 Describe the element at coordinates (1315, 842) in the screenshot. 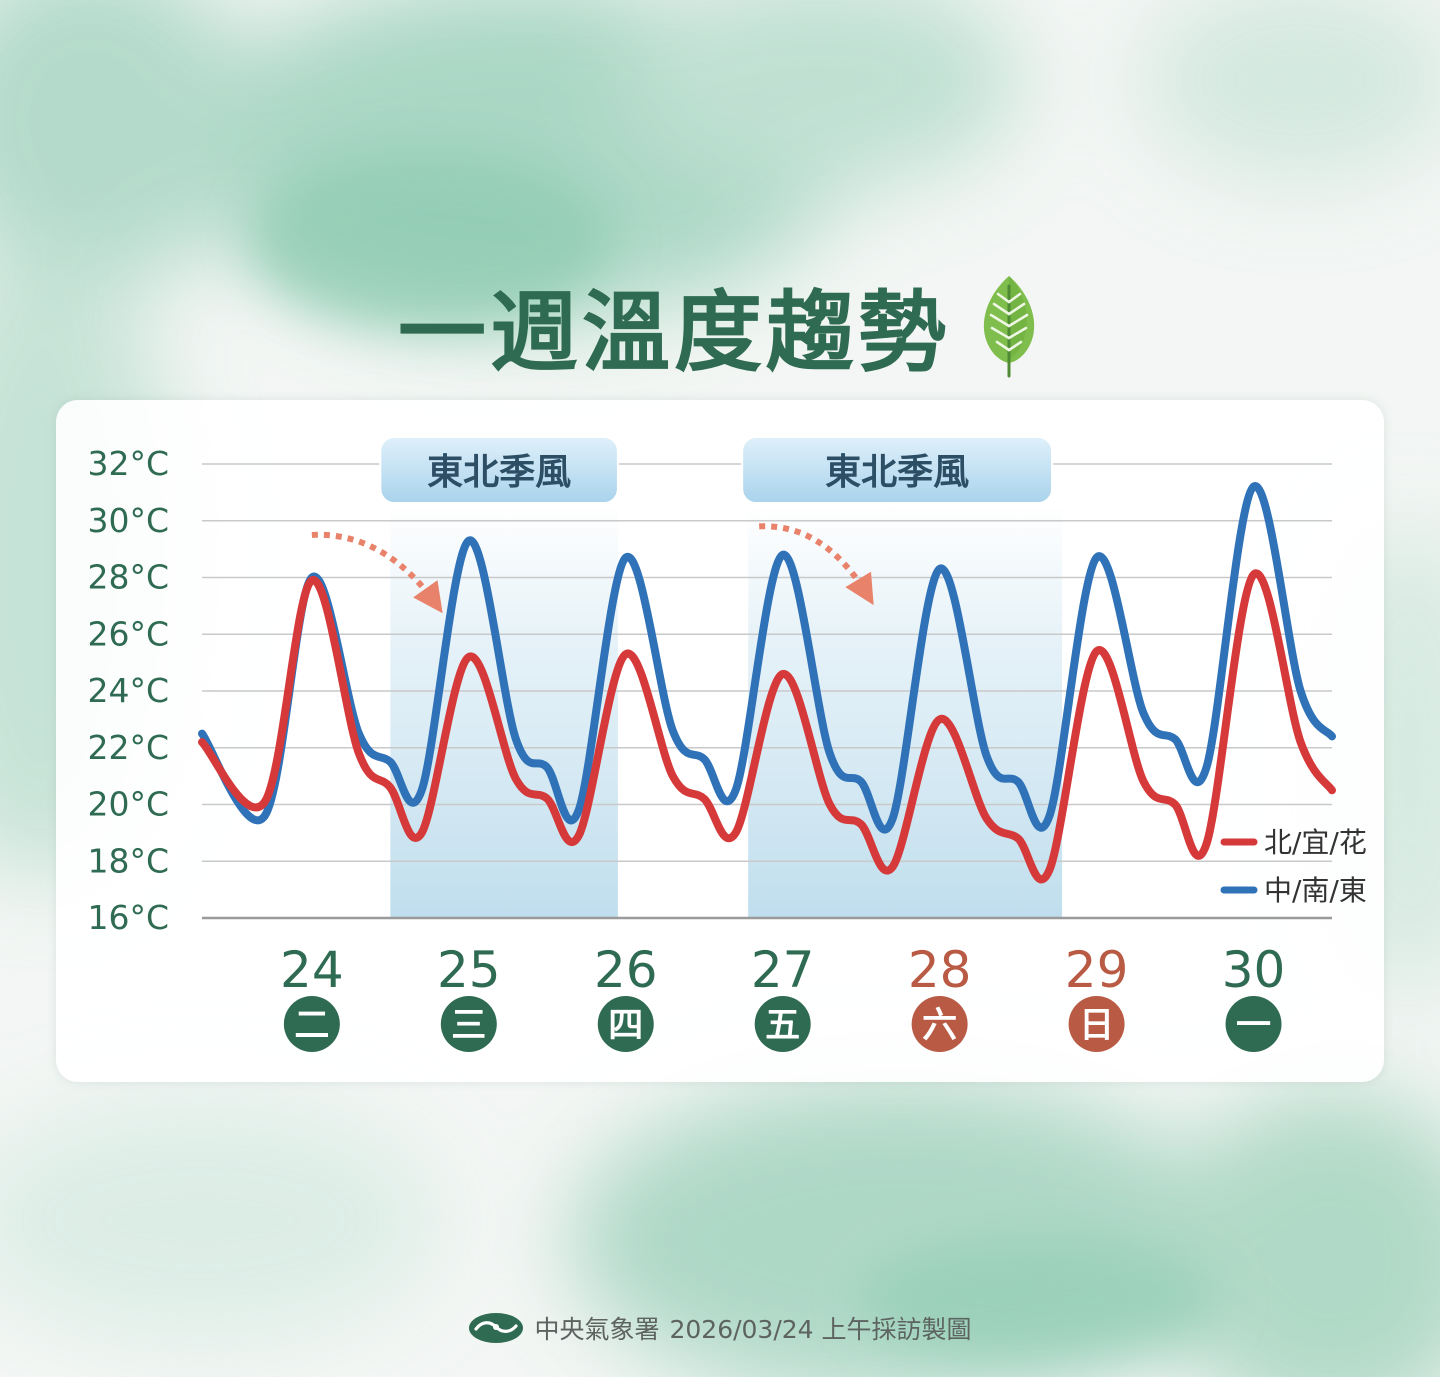

I see `legend-label: 北/宜/花` at that location.